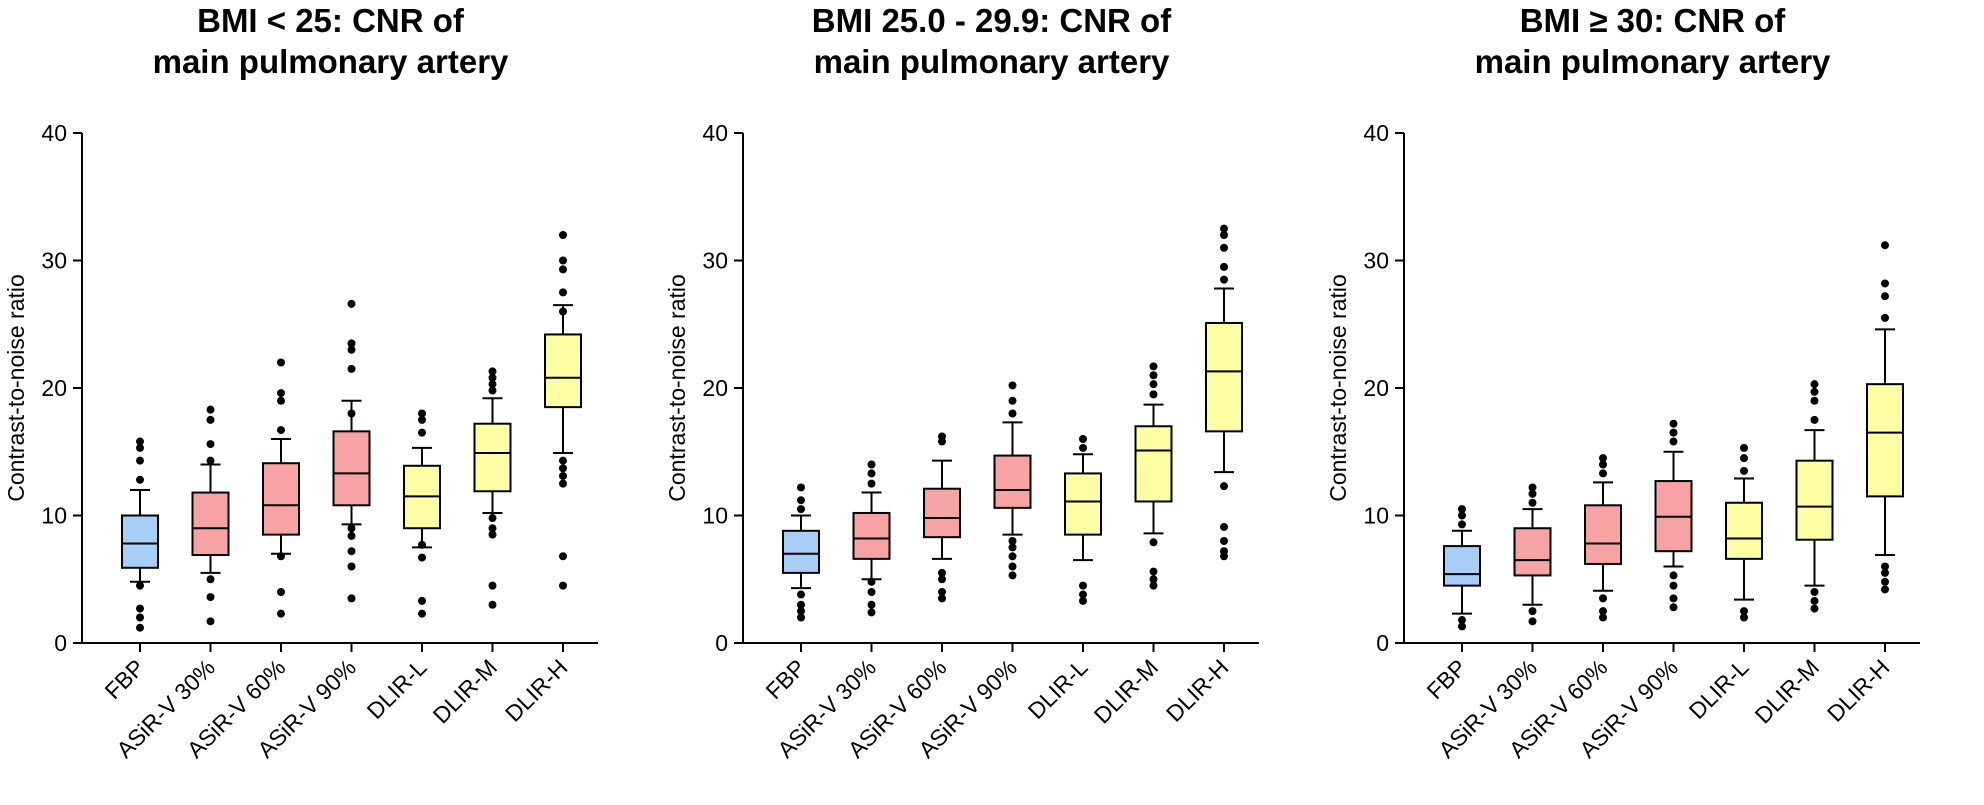  What do you see at coordinates (54, 516) in the screenshot?
I see `y-tick-label: 10` at bounding box center [54, 516].